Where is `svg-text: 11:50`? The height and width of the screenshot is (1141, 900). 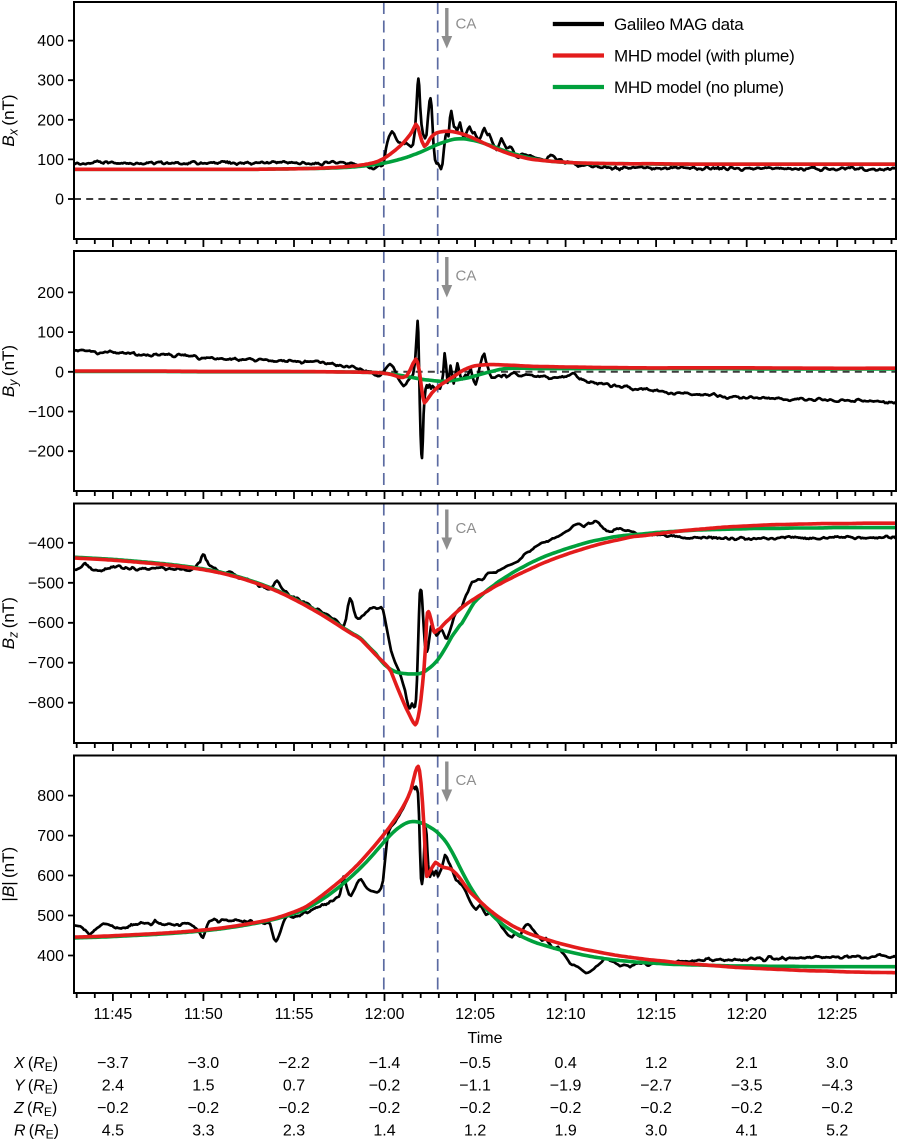 svg-text: 11:50 is located at coordinates (203, 1014).